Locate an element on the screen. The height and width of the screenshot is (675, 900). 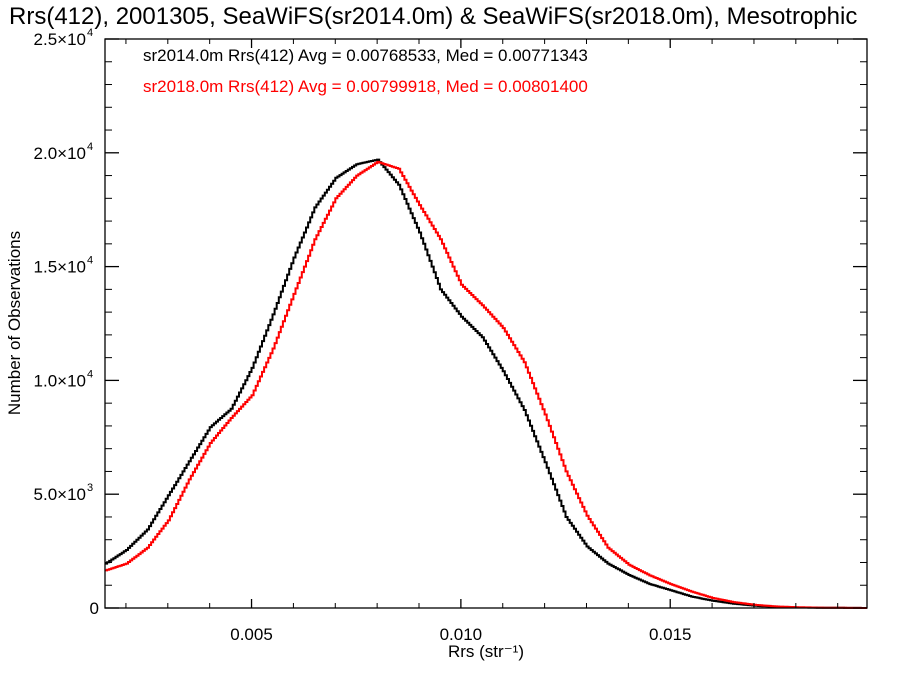
x-tick-label: 0.005 is located at coordinates (251, 634).